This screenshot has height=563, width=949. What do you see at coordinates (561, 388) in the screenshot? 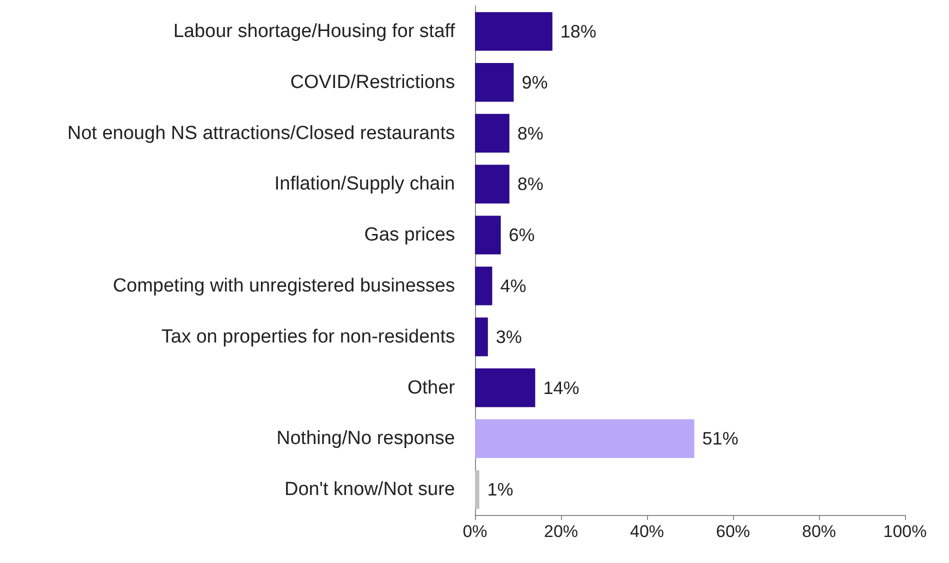
I see `data-label: 14%` at bounding box center [561, 388].